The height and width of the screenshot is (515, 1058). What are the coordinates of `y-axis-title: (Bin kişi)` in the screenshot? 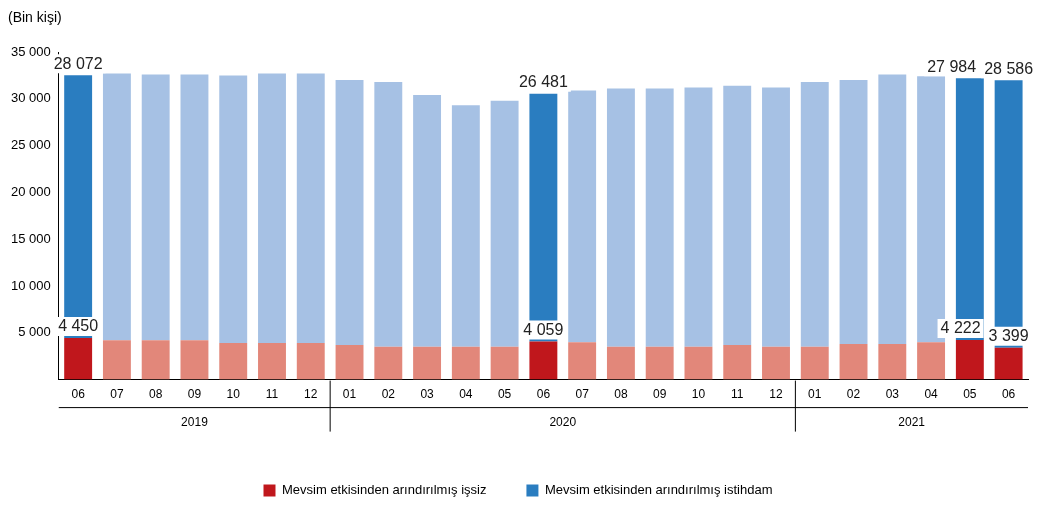 It's located at (35, 16).